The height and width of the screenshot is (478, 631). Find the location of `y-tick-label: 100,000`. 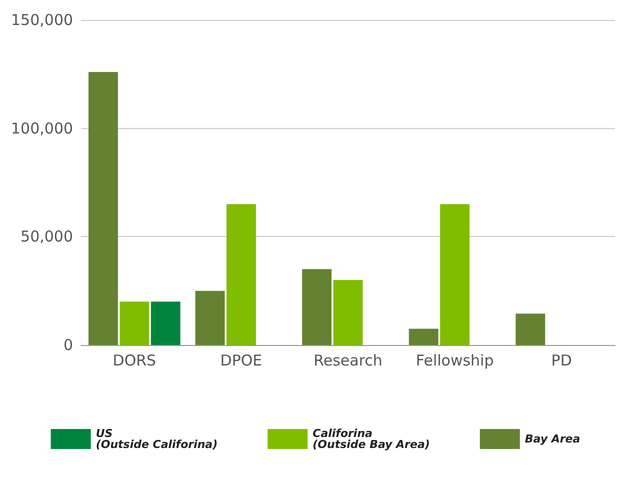

y-tick-label: 100,000 is located at coordinates (42, 128).